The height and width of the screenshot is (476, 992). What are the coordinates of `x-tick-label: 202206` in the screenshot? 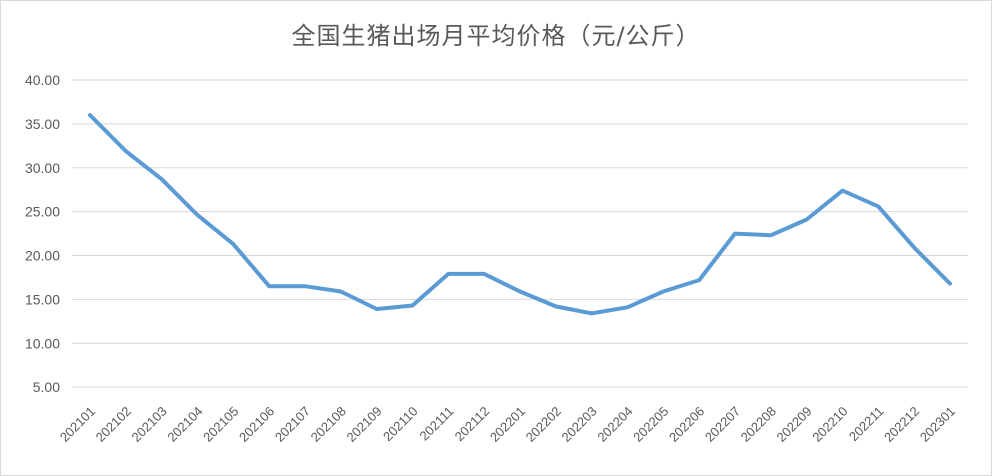 It's located at (686, 424).